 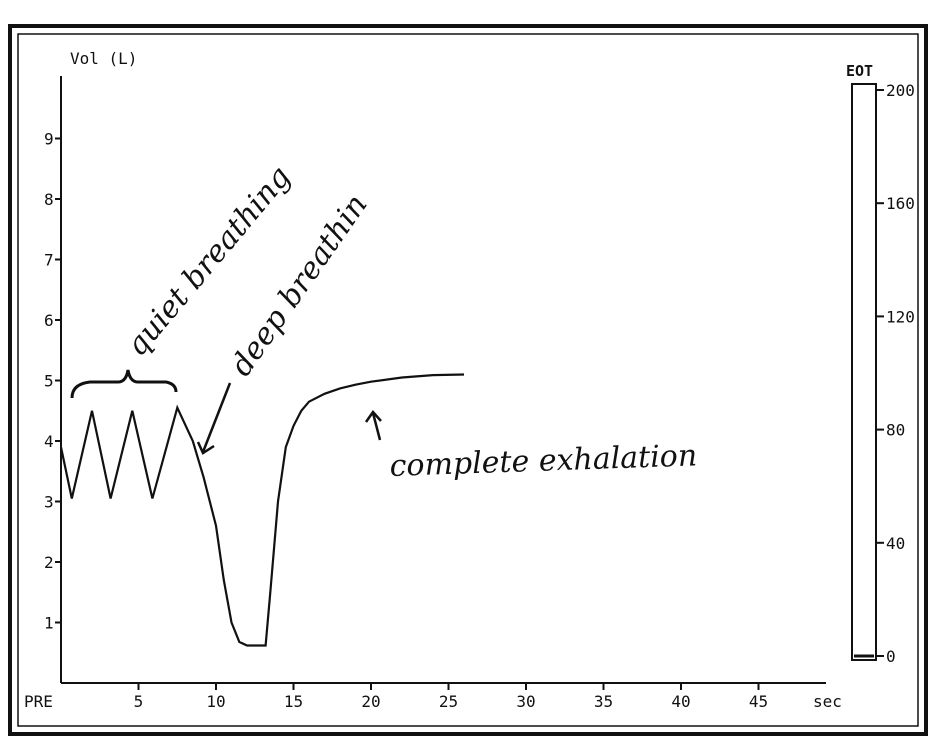 What do you see at coordinates (543, 461) in the screenshot?
I see `complete-exhalation-text: complete exhalation` at bounding box center [543, 461].